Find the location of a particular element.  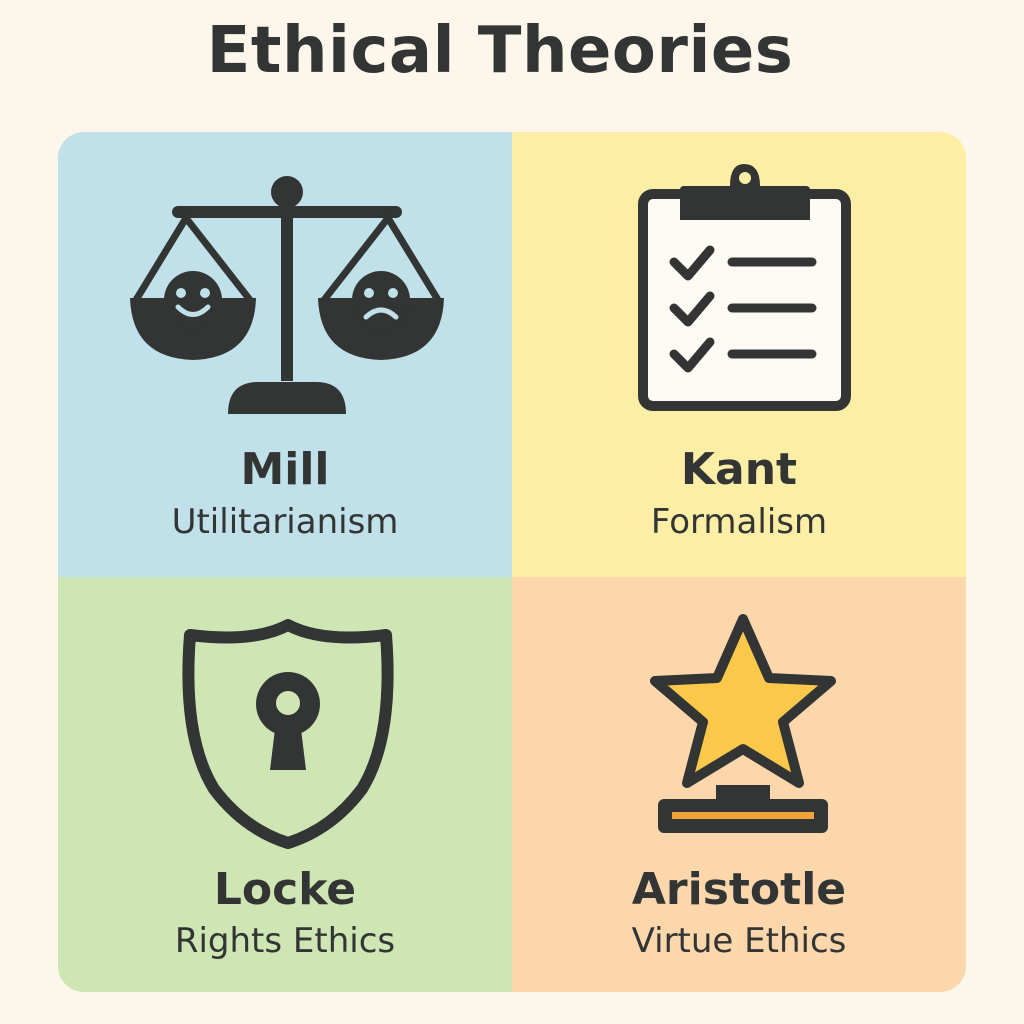

clipboard-checklist-icon is located at coordinates (744, 287).